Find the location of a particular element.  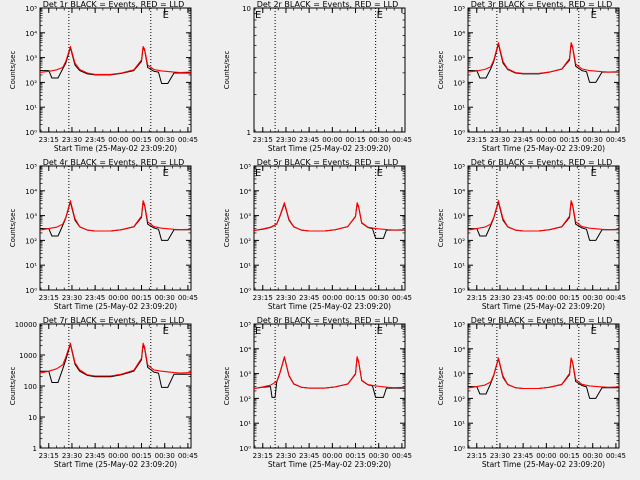

panel-title: Det 7r BLACK = Events, RED = LLD is located at coordinates (114, 320).